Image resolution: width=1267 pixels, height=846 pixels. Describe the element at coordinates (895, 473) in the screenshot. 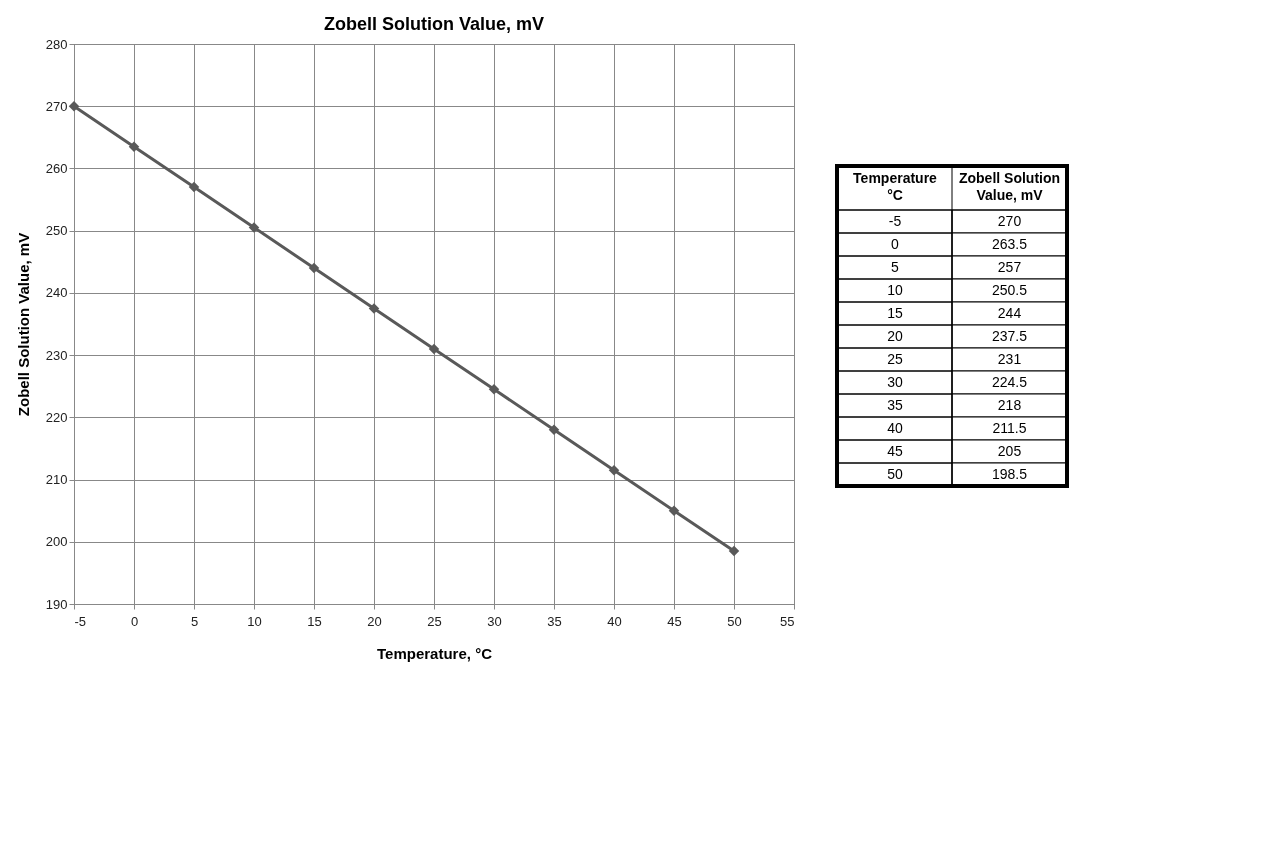

I see `y-tick-label: 50` at that location.